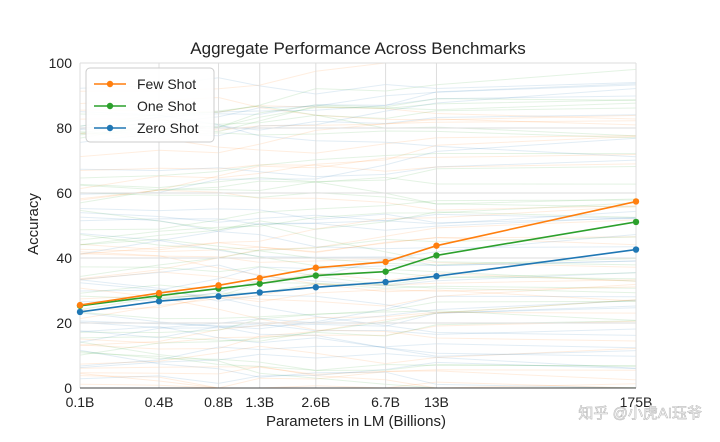 This screenshot has height=442, width=720. What do you see at coordinates (436, 402) in the screenshot?
I see `x-tick-label: 13B` at bounding box center [436, 402].